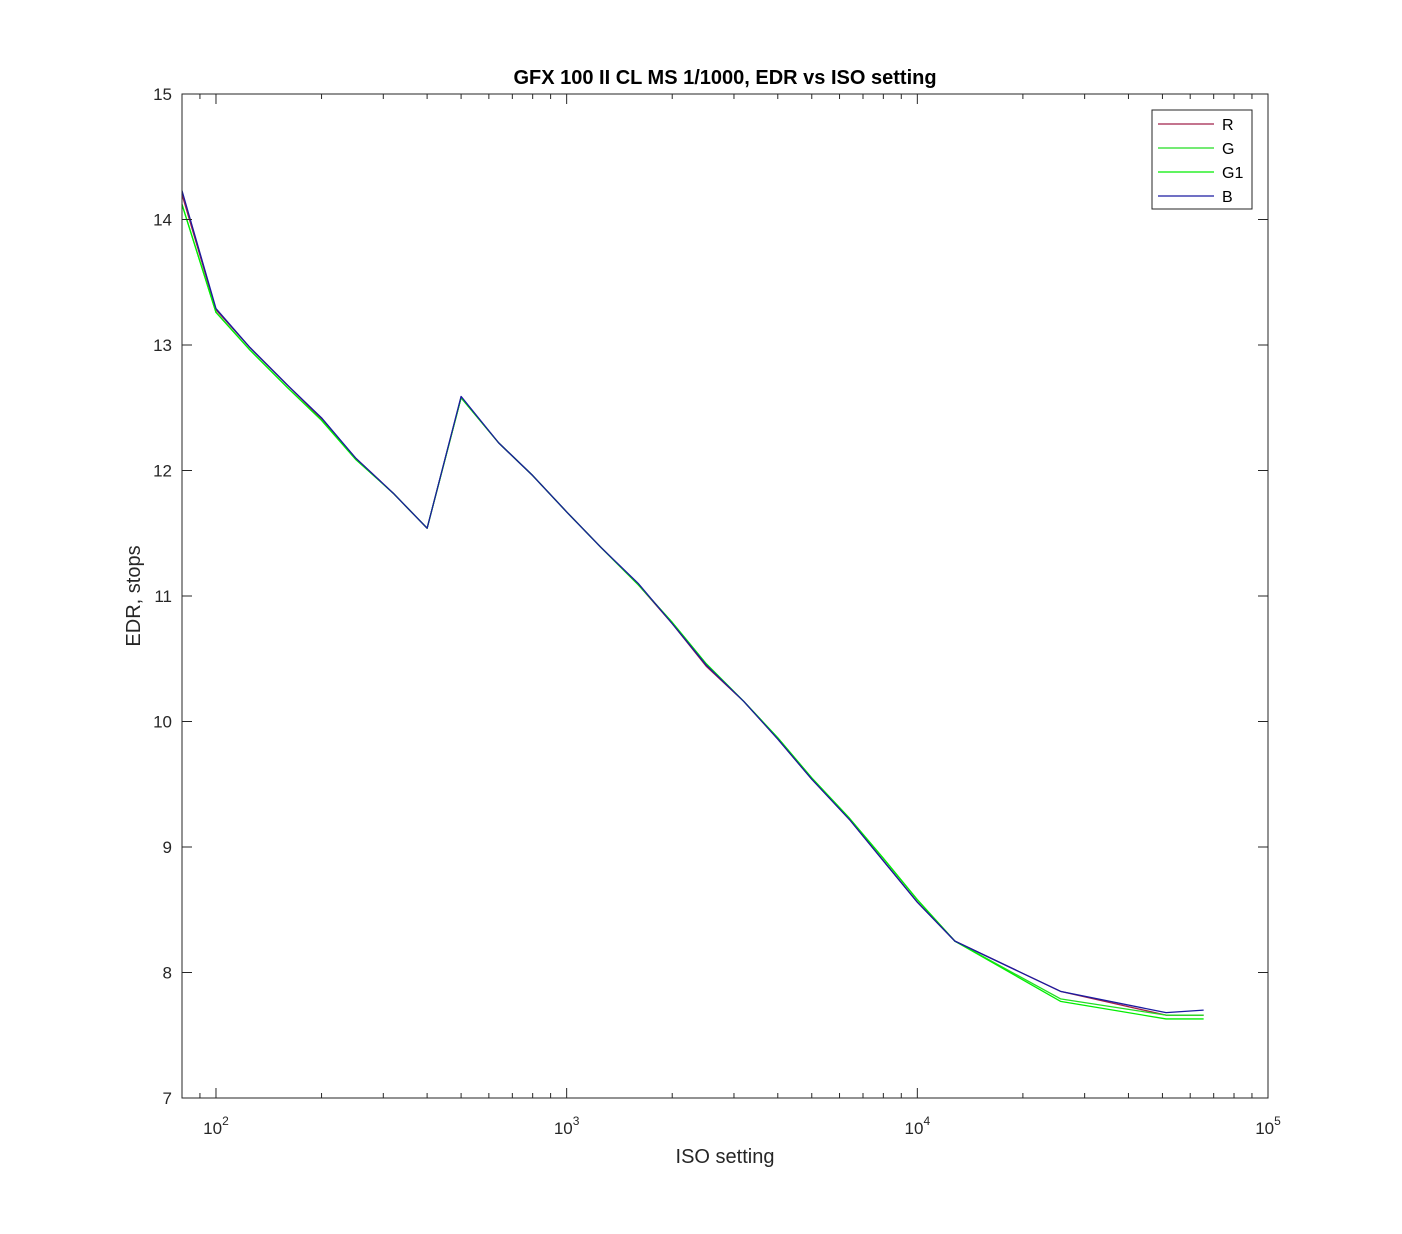 The width and height of the screenshot is (1402, 1234). What do you see at coordinates (167, 1098) in the screenshot?
I see `y-tick-label: 7` at bounding box center [167, 1098].